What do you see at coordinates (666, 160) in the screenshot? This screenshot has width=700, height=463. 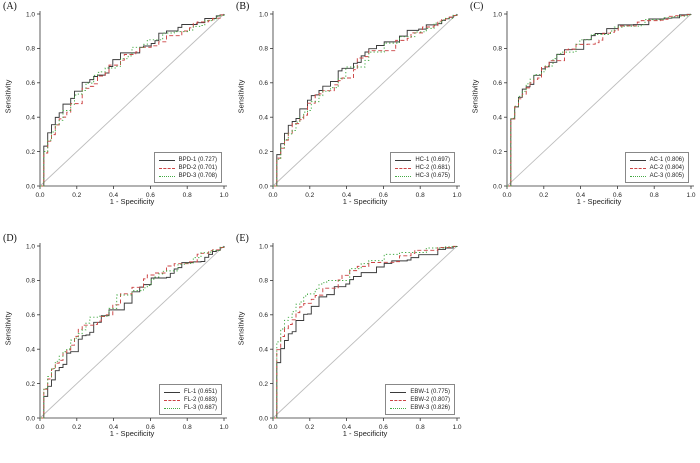 I see `legend-label: AC-1 (0.806)` at bounding box center [666, 160].